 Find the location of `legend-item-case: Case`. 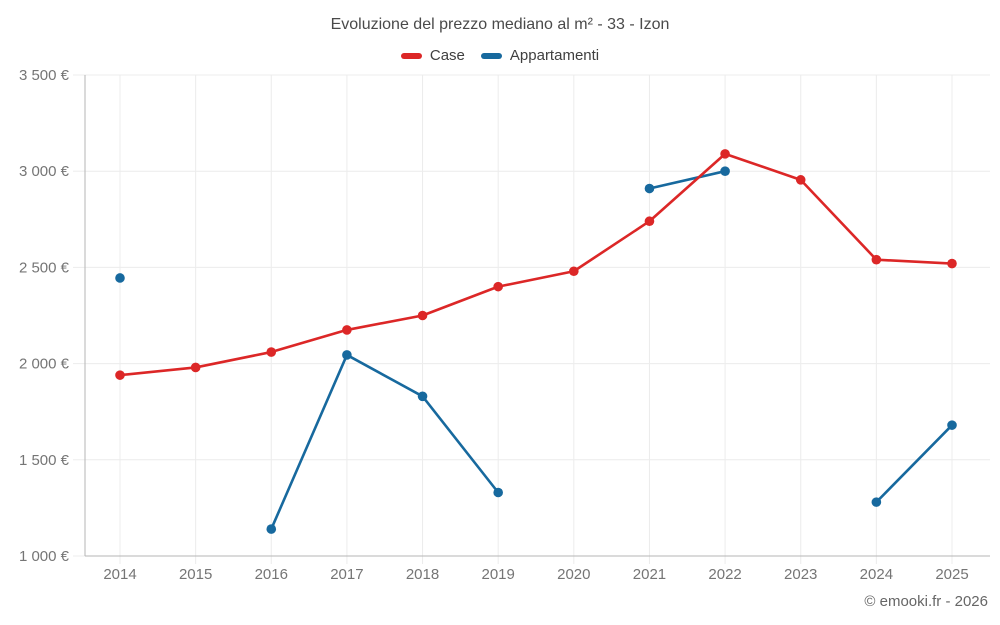

legend-item-case: Case is located at coordinates (432, 55).